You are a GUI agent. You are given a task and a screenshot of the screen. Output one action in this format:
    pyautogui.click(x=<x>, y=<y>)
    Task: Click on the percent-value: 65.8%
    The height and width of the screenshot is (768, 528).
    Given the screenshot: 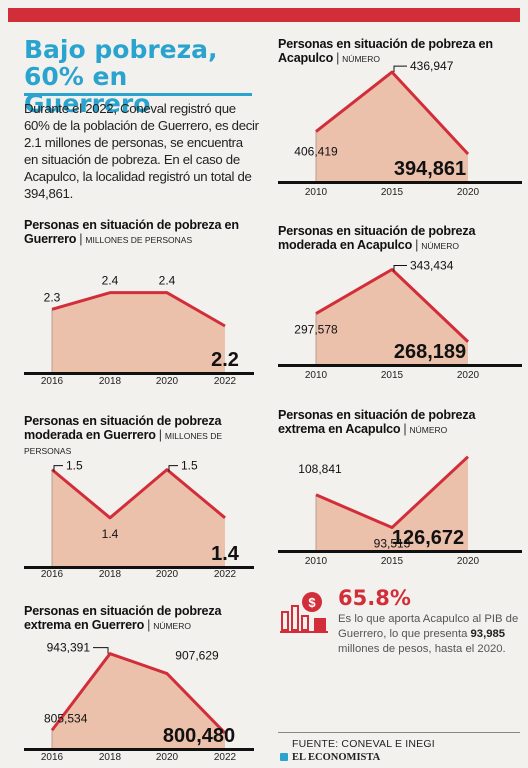 What is the action you would take?
    pyautogui.click(x=374, y=598)
    